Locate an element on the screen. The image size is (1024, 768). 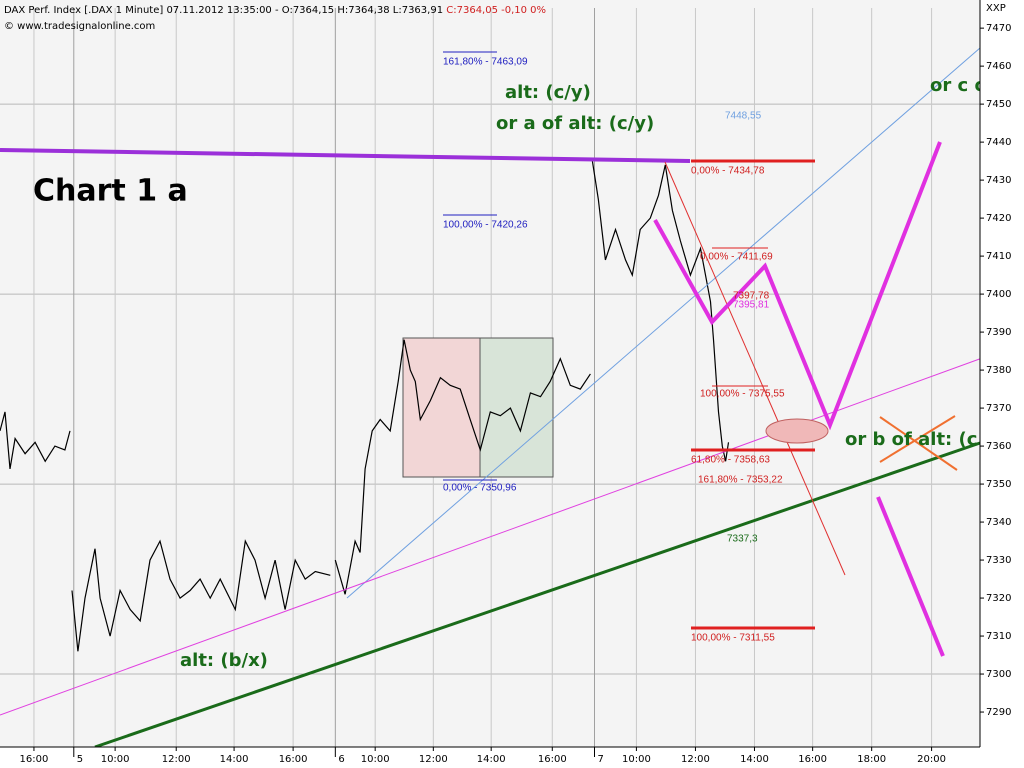
y-tick-label: 7400 is located at coordinates (998, 294).